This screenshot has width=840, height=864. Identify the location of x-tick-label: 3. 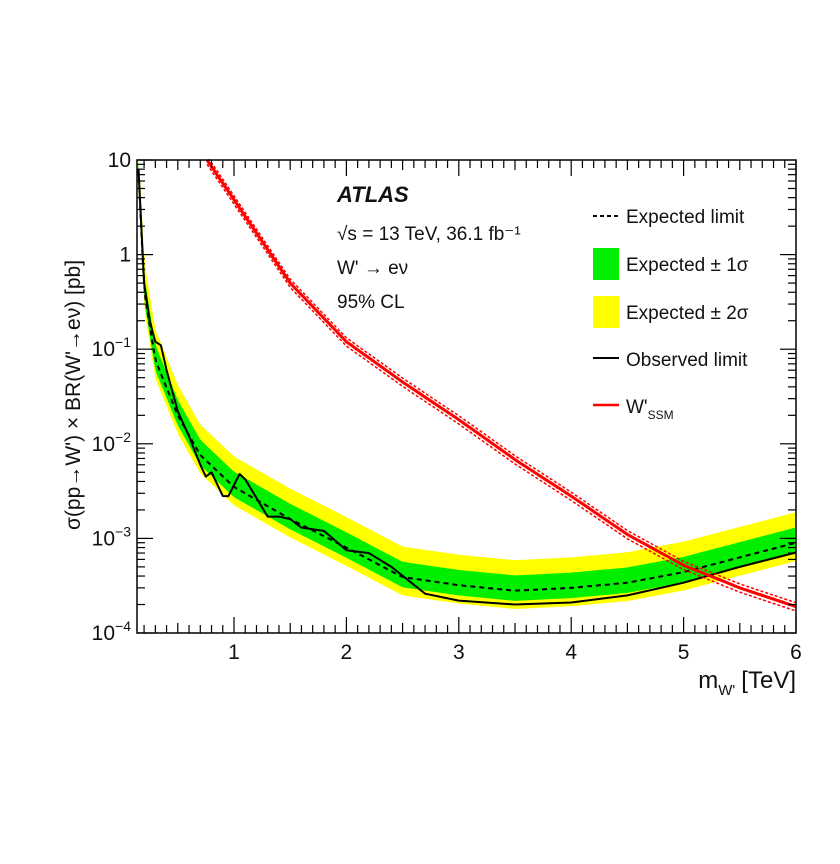
(459, 652).